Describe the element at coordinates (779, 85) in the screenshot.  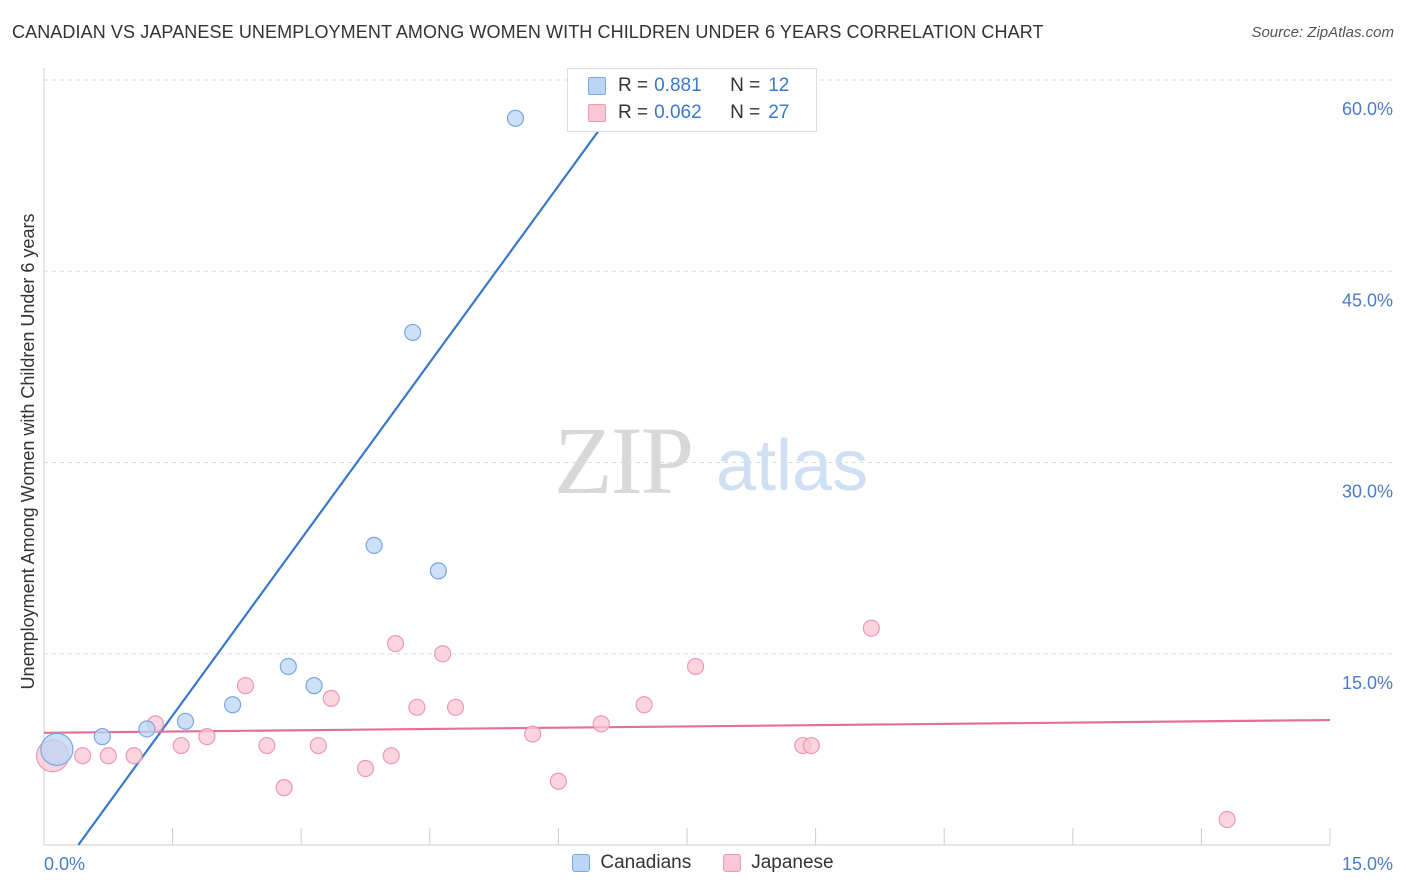
I see `legend-n-value: 12` at that location.